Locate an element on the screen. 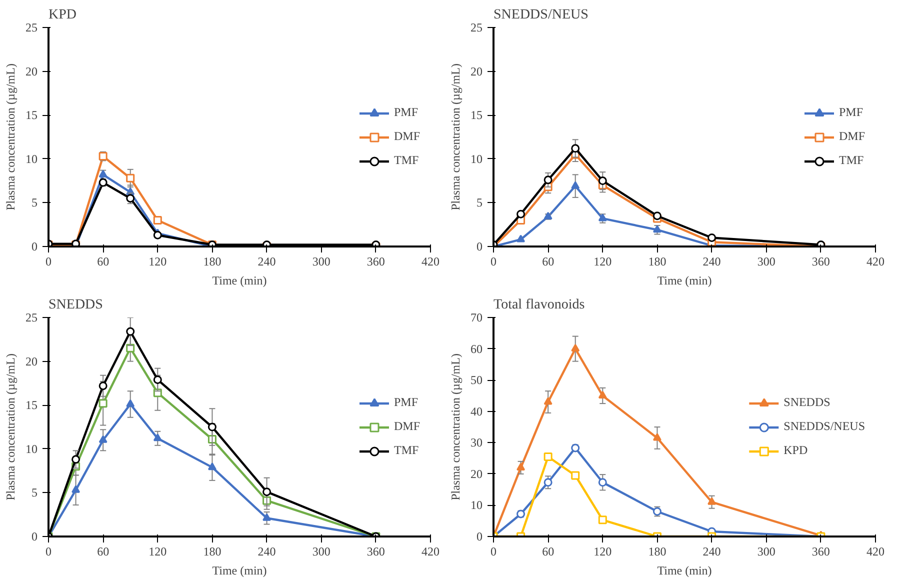 This screenshot has width=899, height=584. chart-title: SNEDDS/NEUS is located at coordinates (541, 15).